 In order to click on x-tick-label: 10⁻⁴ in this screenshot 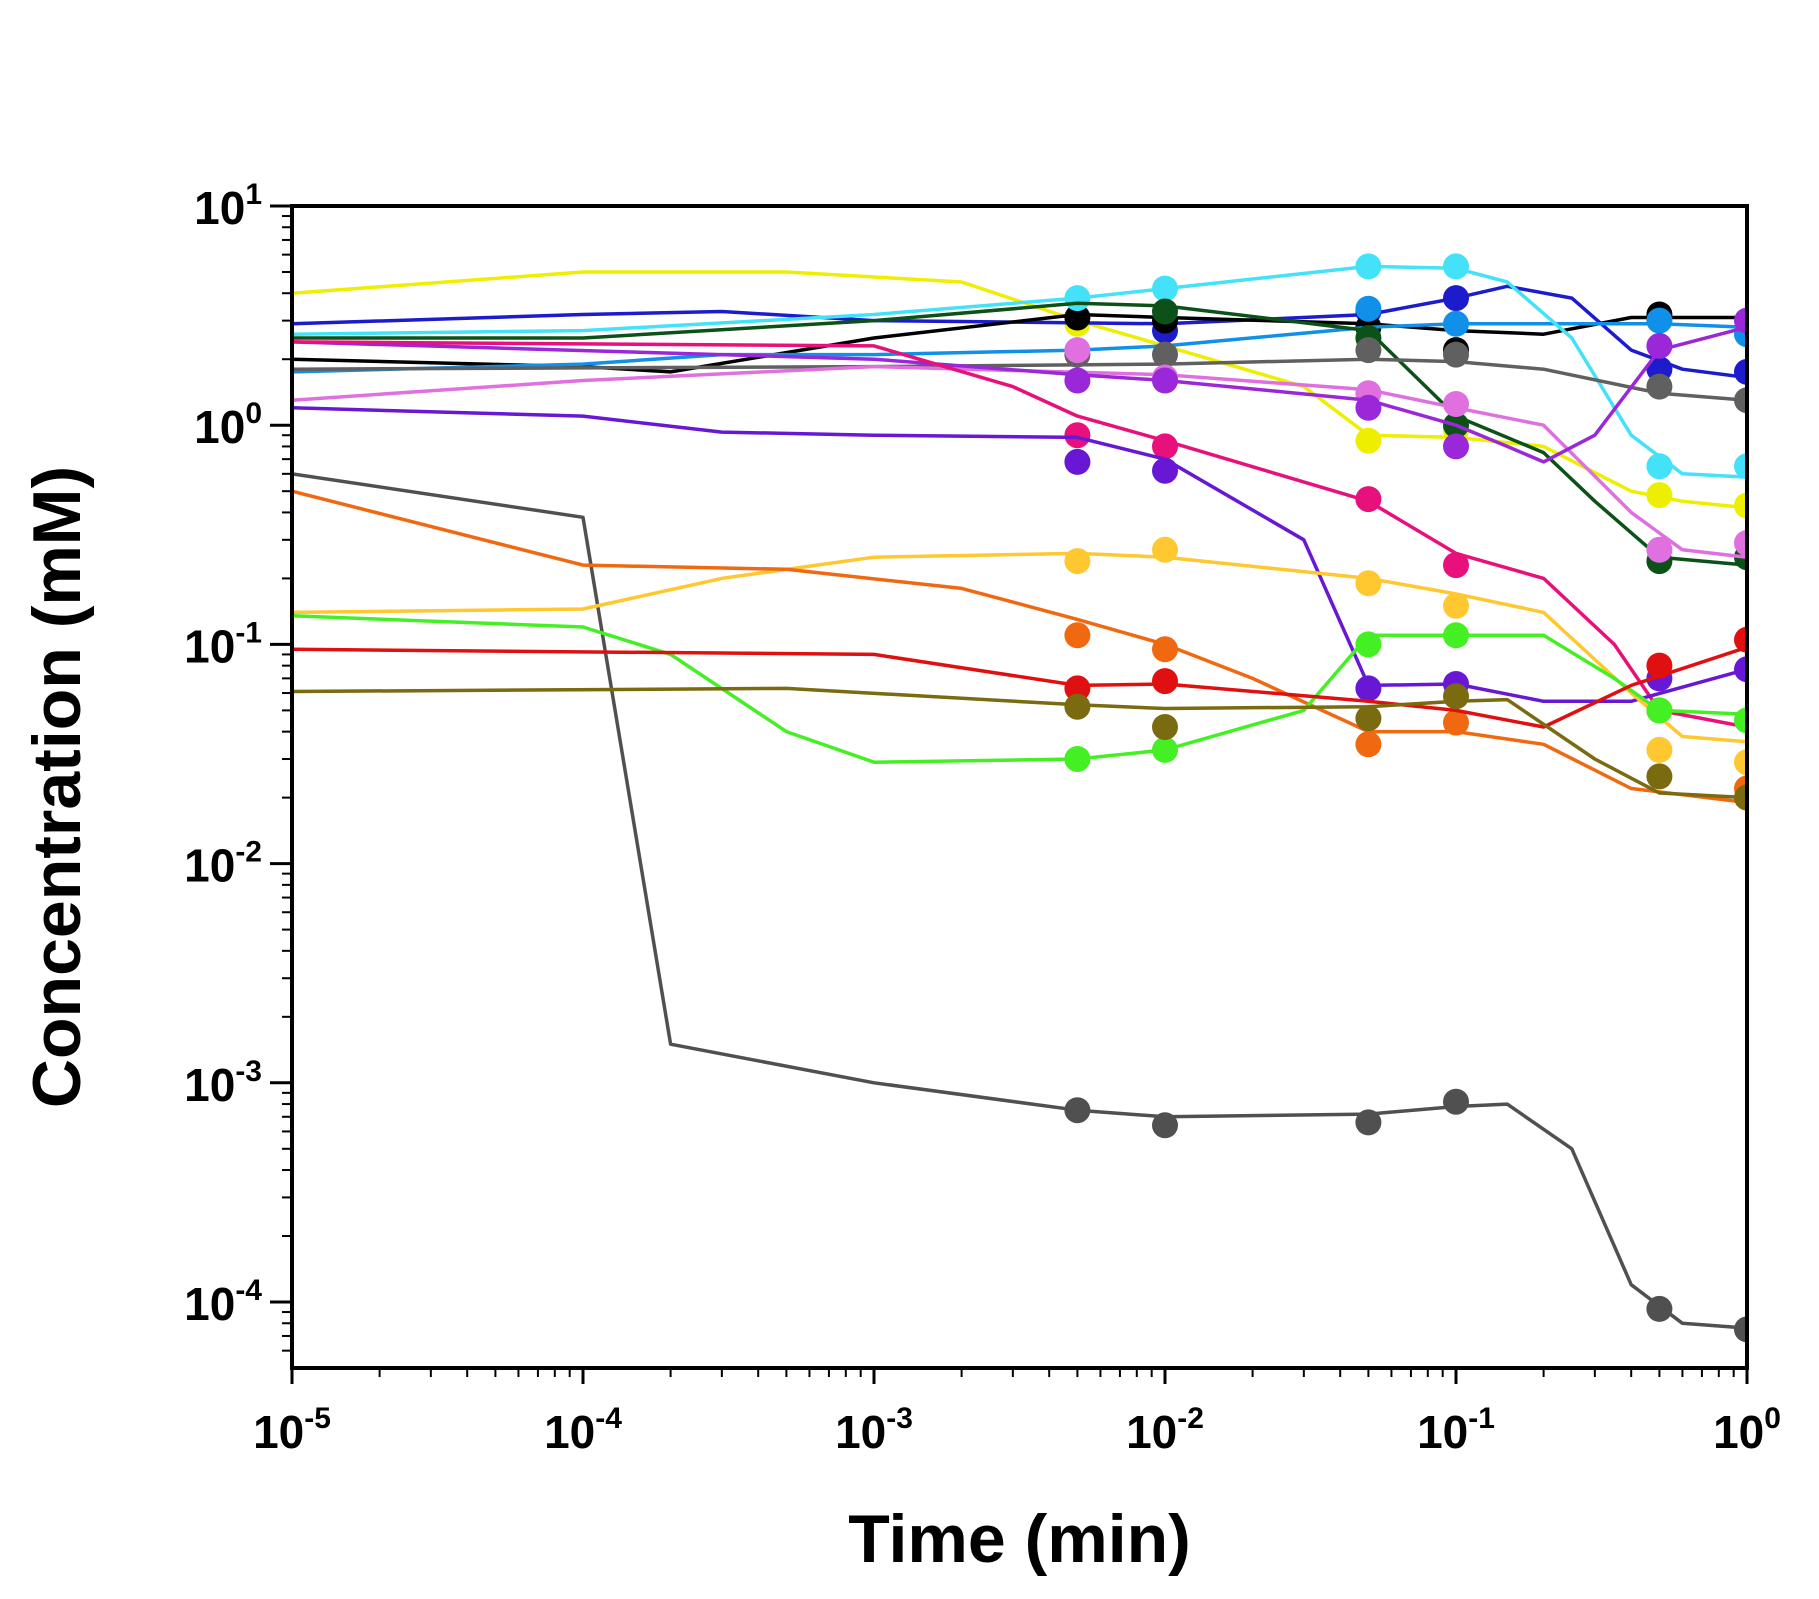, I will do `click(583, 1430)`.